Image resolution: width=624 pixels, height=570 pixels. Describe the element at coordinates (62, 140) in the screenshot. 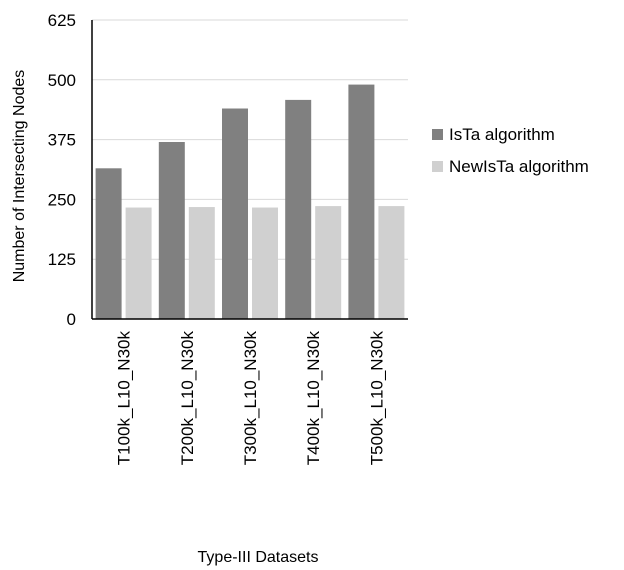

I see `y-tick-label: 375` at that location.